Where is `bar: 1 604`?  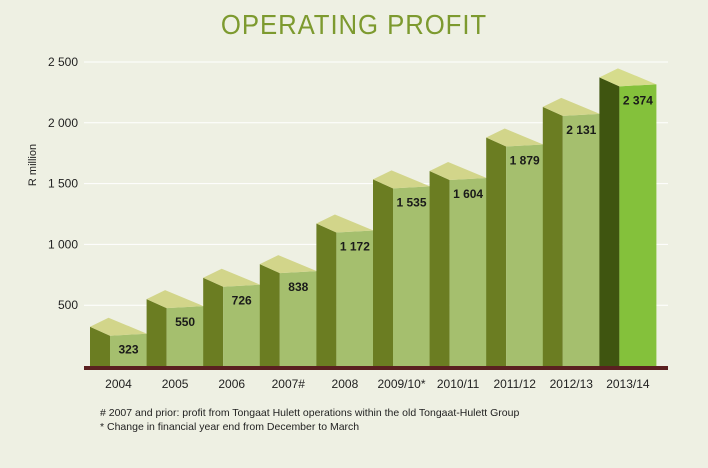 bar: 1 604 is located at coordinates (458, 263).